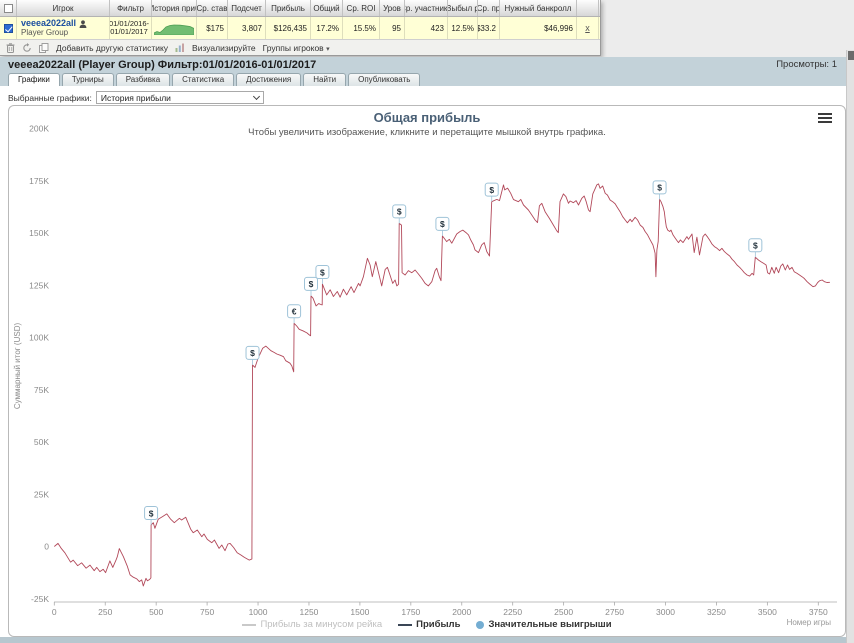 This screenshot has height=643, width=854. I want to click on chevron-down-icon: ▾, so click(328, 49).